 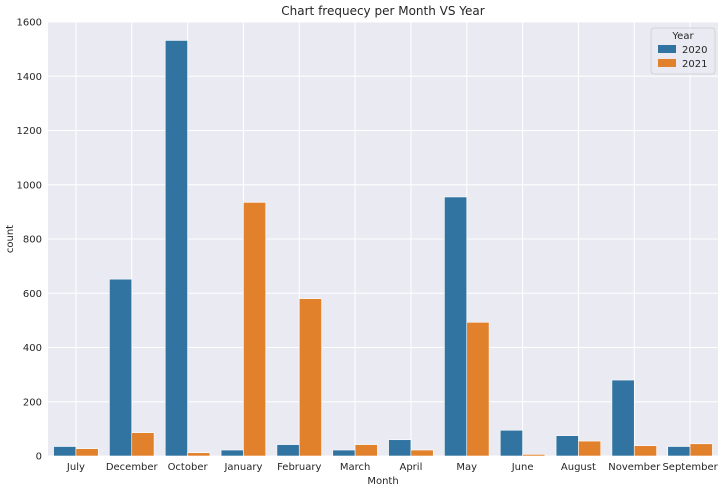 What do you see at coordinates (75, 467) in the screenshot?
I see `x-tick-label: July` at bounding box center [75, 467].